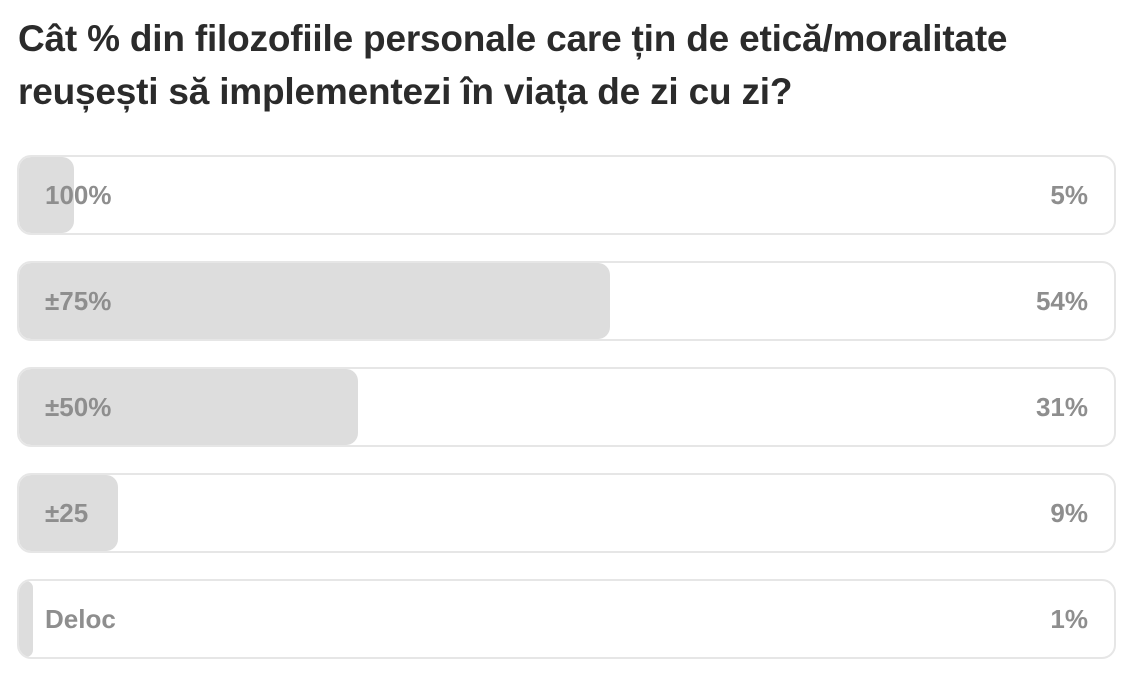  Describe the element at coordinates (1069, 513) in the screenshot. I see `poll-option-percent: 9%` at that location.